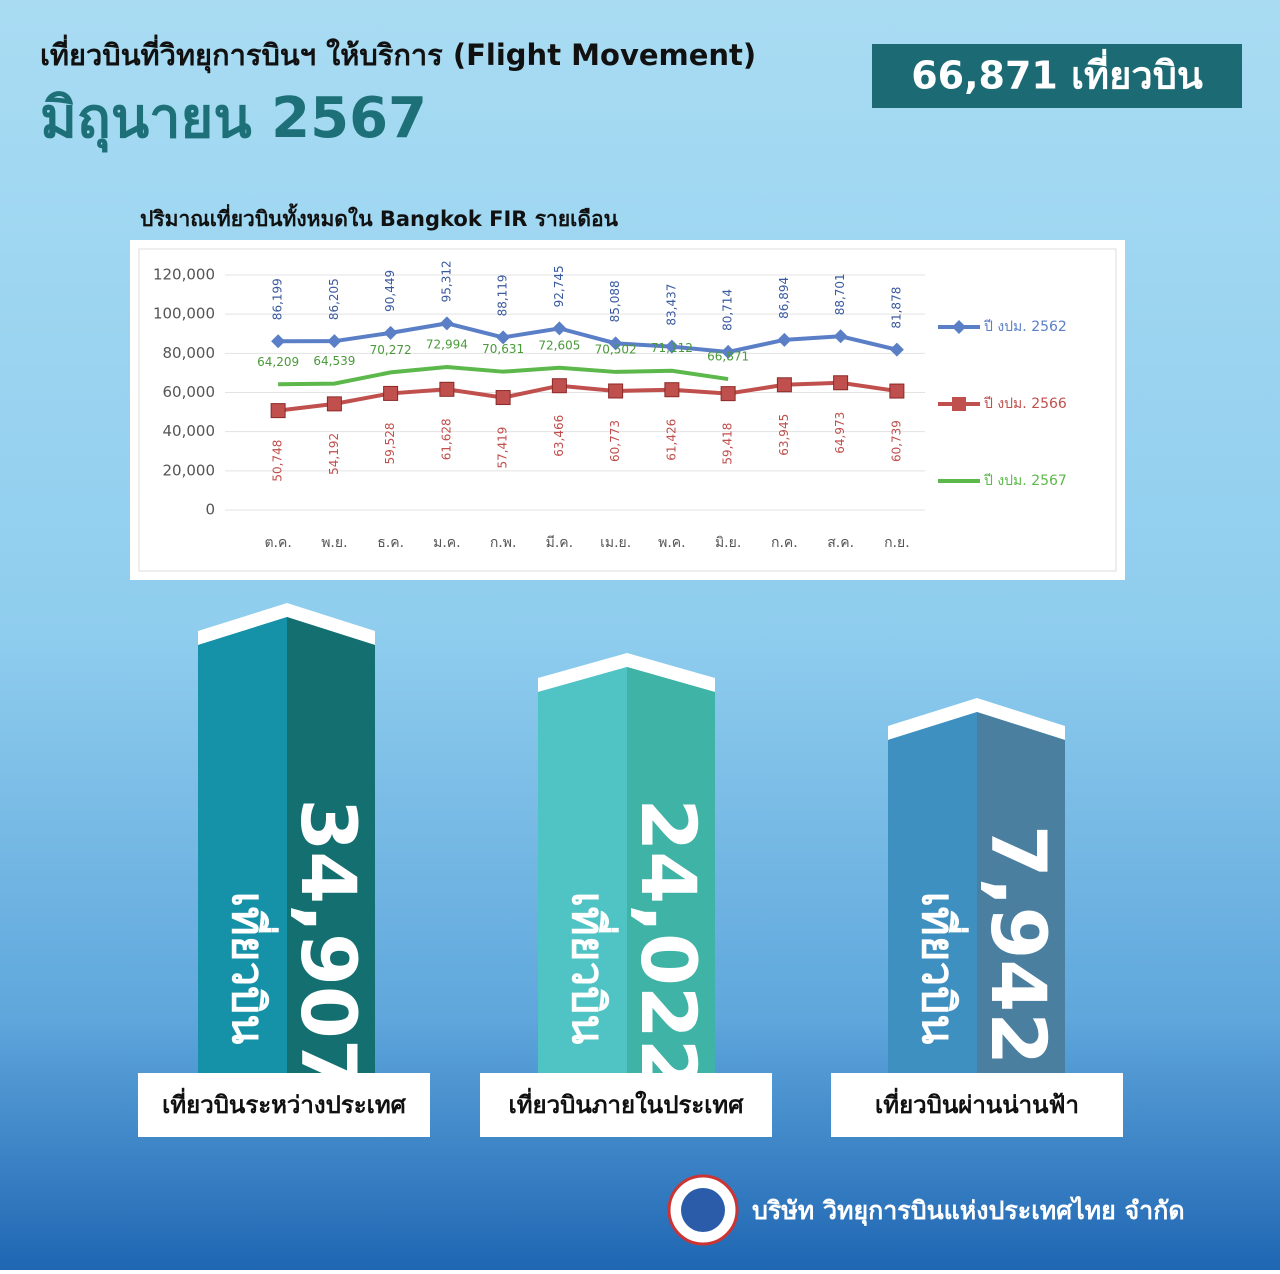 Image resolution: width=1280 pixels, height=1274 pixels. What do you see at coordinates (968, 1211) in the screenshot?
I see `company-name: บริษัท วิทยุการบินแห่งประเทศไทย จำกัด` at bounding box center [968, 1211].